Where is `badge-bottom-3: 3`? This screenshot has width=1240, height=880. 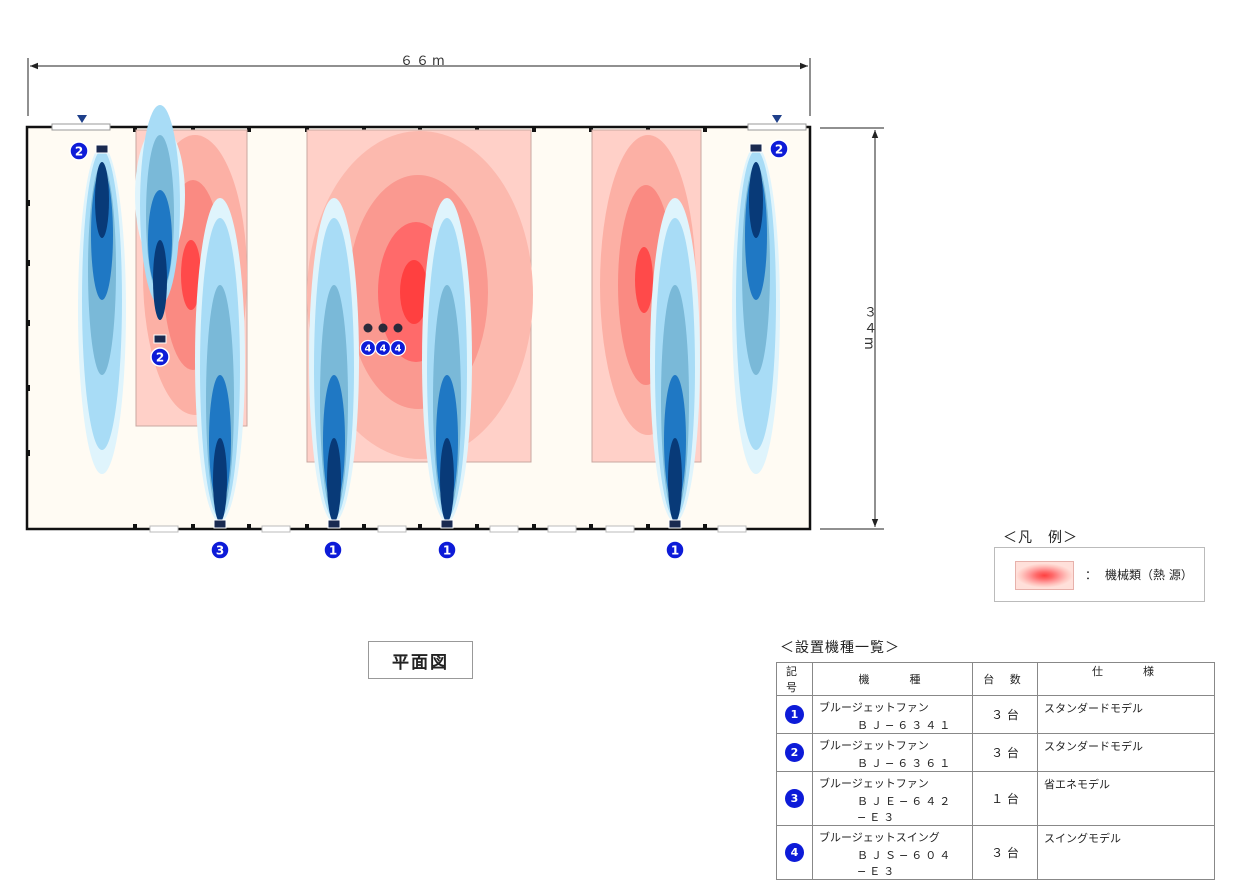
badge-bottom-3: 3 is located at coordinates (220, 550).